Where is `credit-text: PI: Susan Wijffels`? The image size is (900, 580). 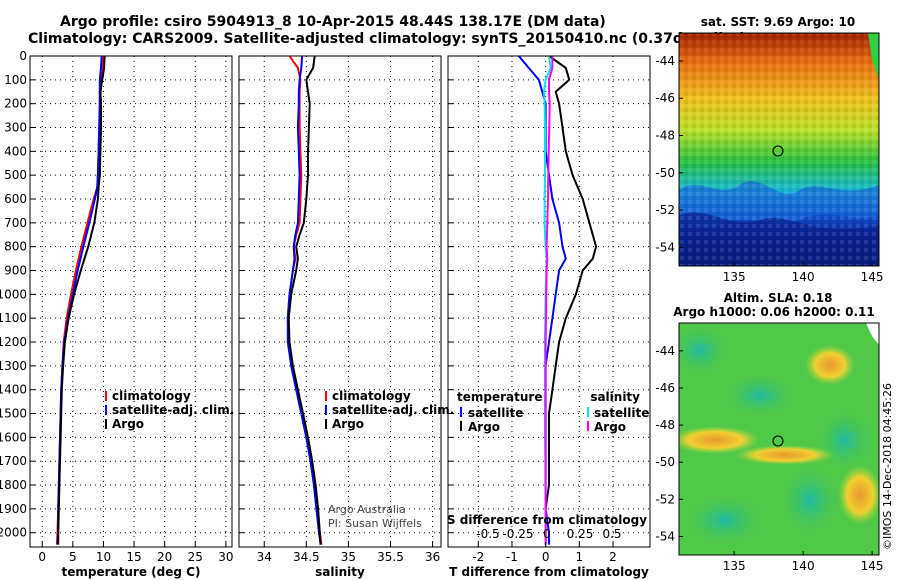
credit-text: PI: Susan Wijffels is located at coordinates (375, 523).